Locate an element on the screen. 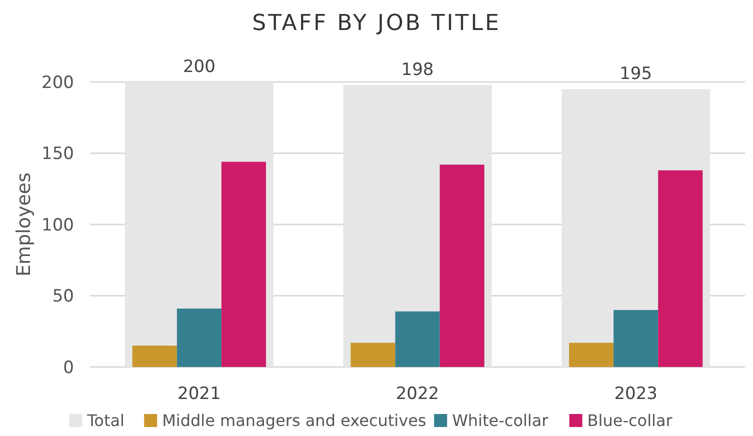  y-tick-label: 200 is located at coordinates (58, 82).